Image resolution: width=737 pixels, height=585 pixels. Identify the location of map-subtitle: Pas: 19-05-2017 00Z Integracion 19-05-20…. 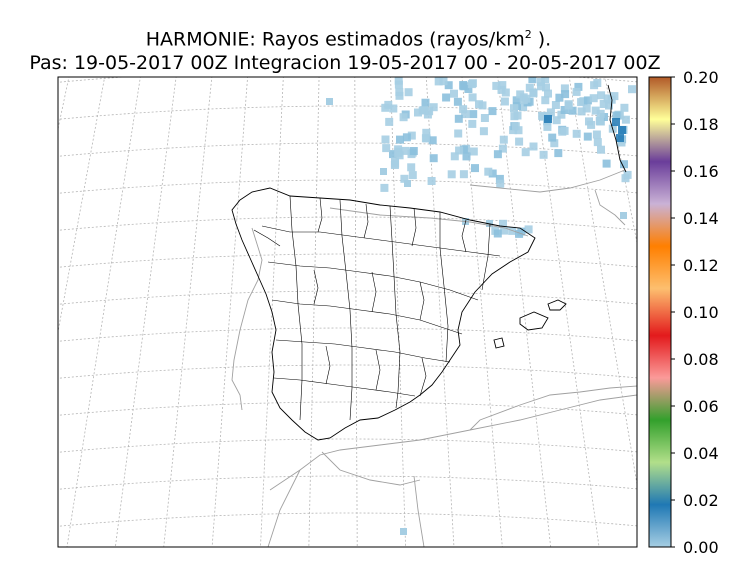
(345, 63).